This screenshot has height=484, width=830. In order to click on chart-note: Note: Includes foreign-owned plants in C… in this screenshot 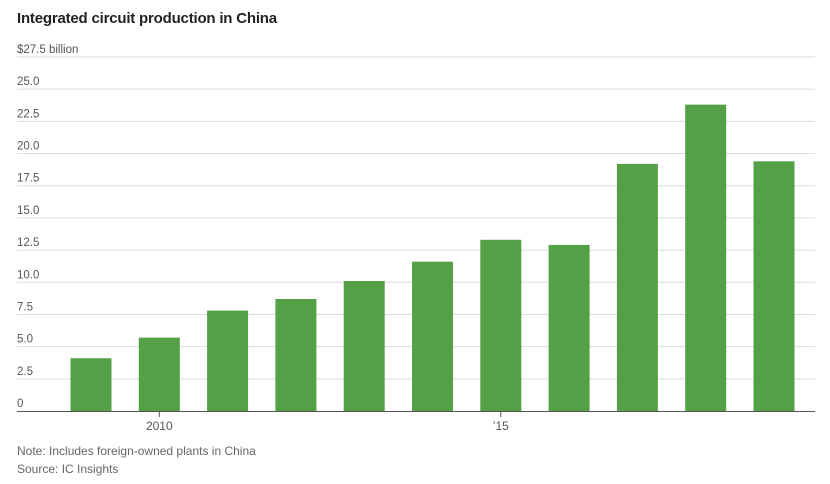, I will do `click(136, 451)`.